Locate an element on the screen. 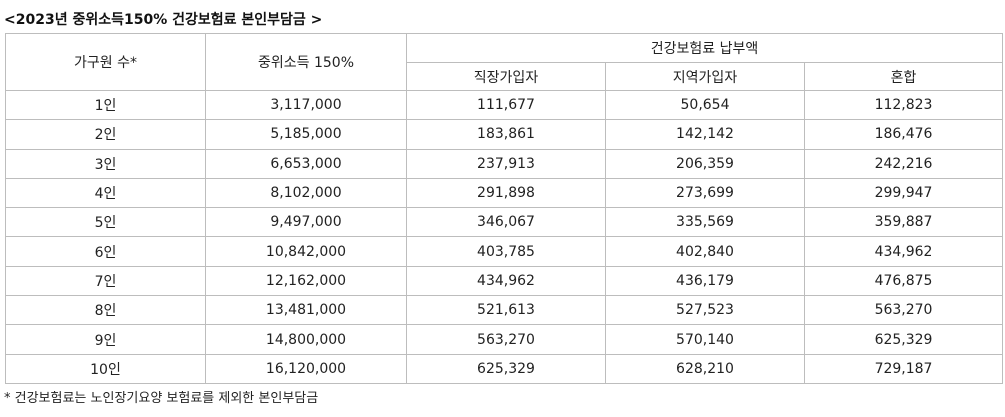 The height and width of the screenshot is (417, 1005). table-row: 8인 13,481,000 521,613 527,523 563,270 is located at coordinates (504, 310).